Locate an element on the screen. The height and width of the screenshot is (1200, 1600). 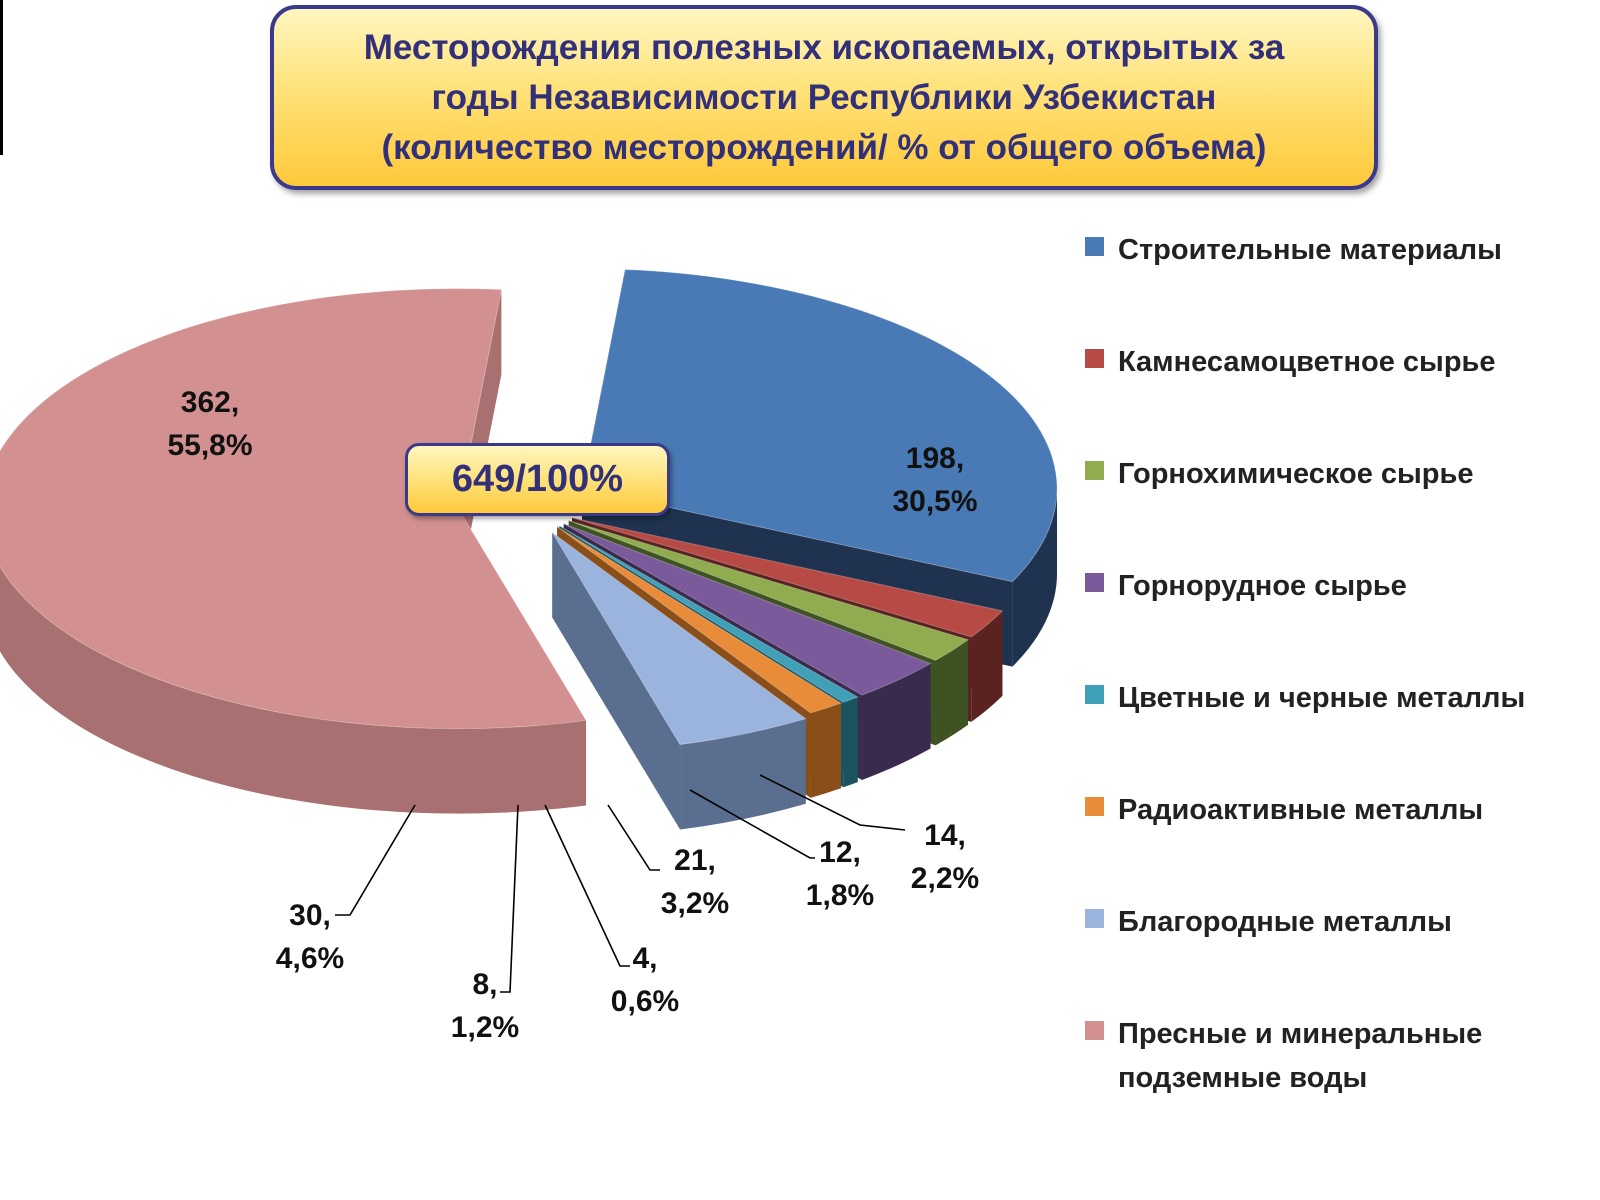
data-label-percent-3: 3,2% is located at coordinates (695, 903).